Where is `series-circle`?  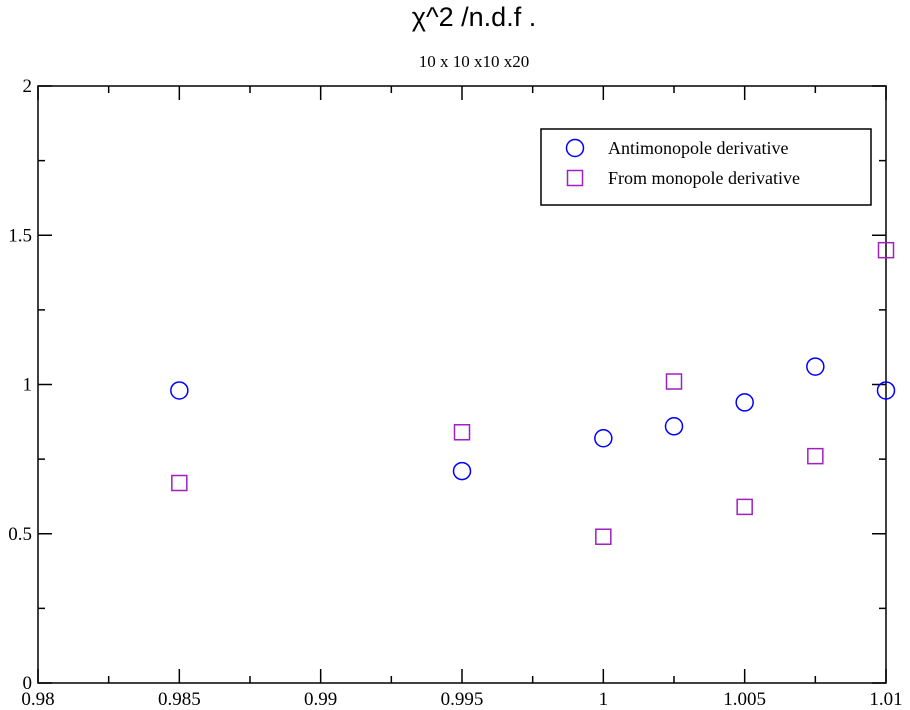 series-circle is located at coordinates (533, 419).